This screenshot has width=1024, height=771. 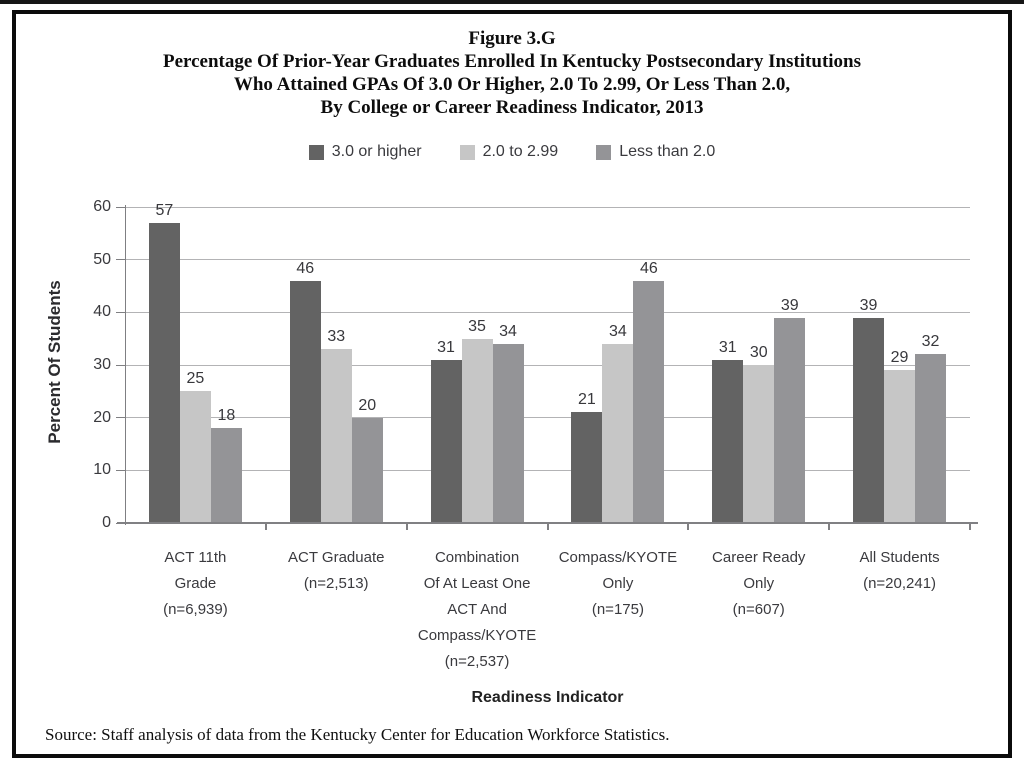 I want to click on x-tick-label-line: (n=20,241), so click(x=900, y=583).